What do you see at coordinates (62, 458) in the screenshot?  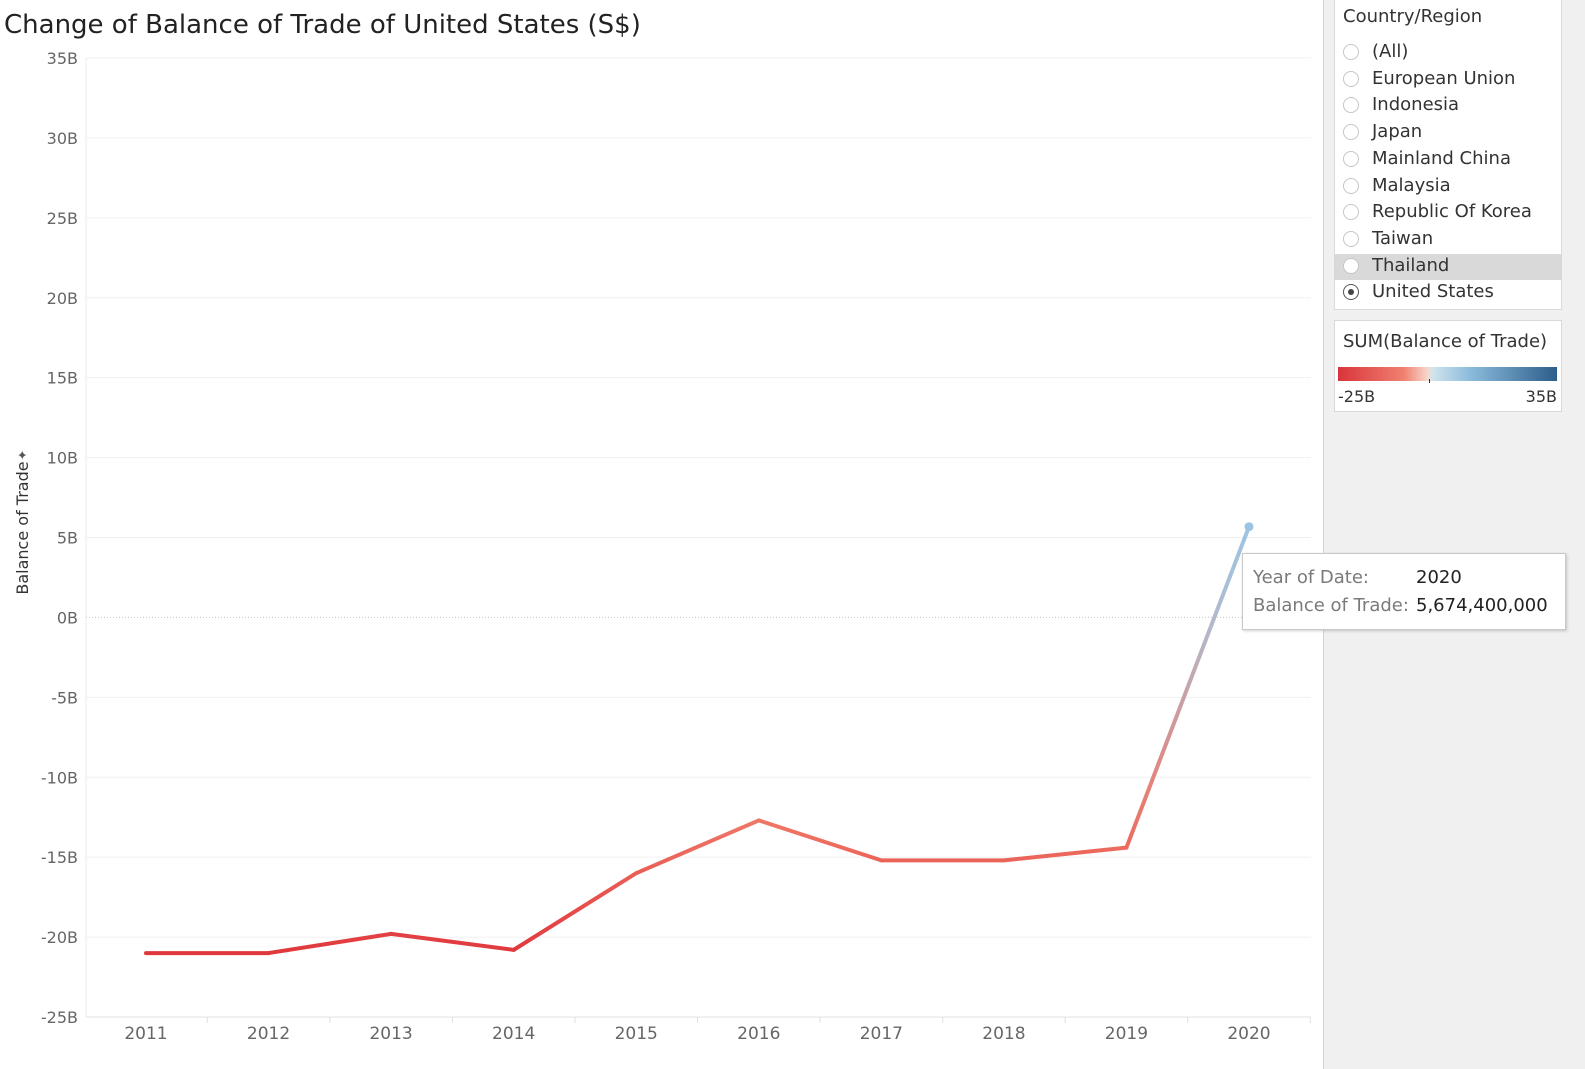 I see `y-tick-label: 10B` at bounding box center [62, 458].